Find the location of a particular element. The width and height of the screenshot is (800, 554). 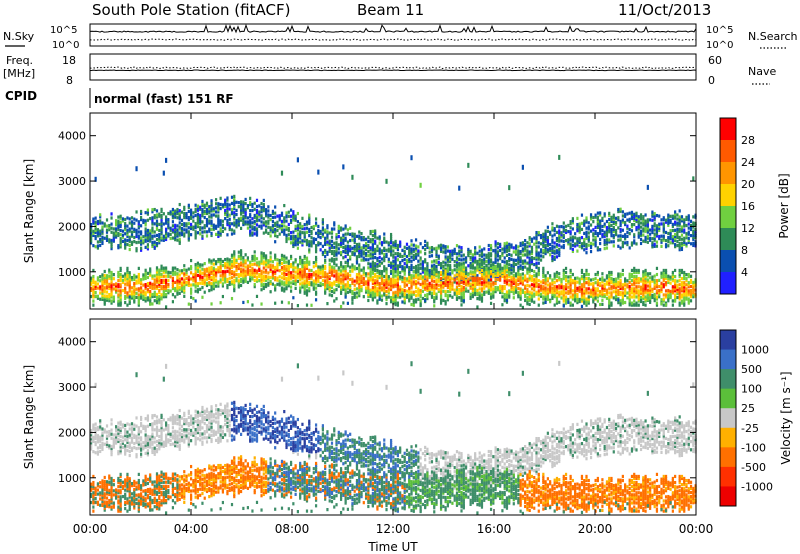

nsearch-series-line is located at coordinates (393, 39).